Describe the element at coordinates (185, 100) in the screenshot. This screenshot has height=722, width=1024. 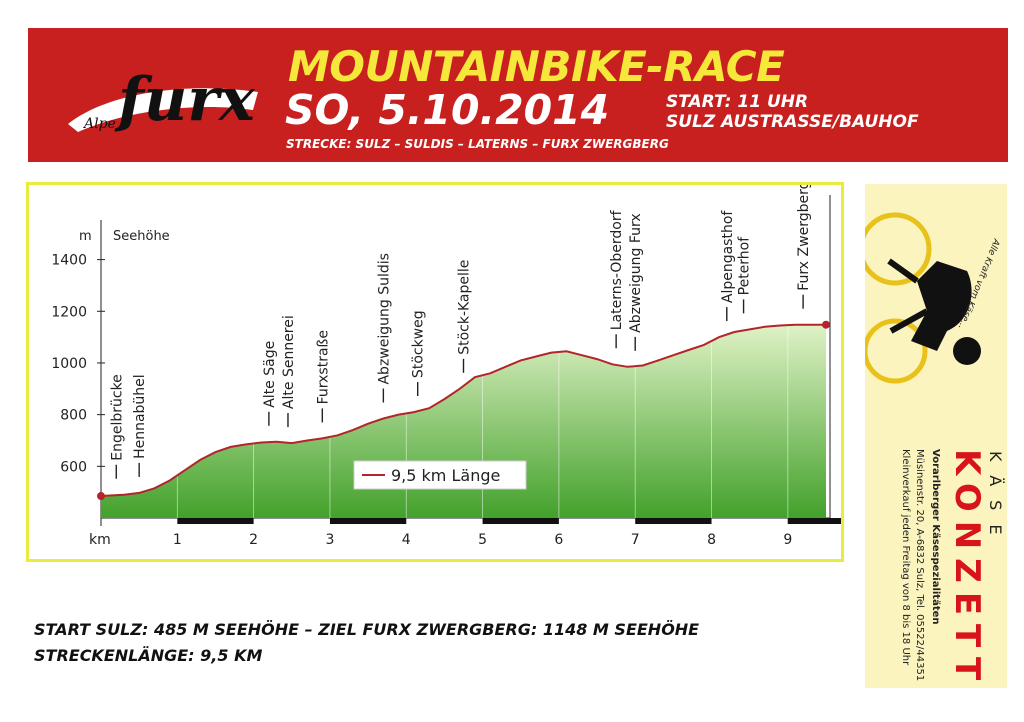
I see `logo-main-text: furx` at that location.